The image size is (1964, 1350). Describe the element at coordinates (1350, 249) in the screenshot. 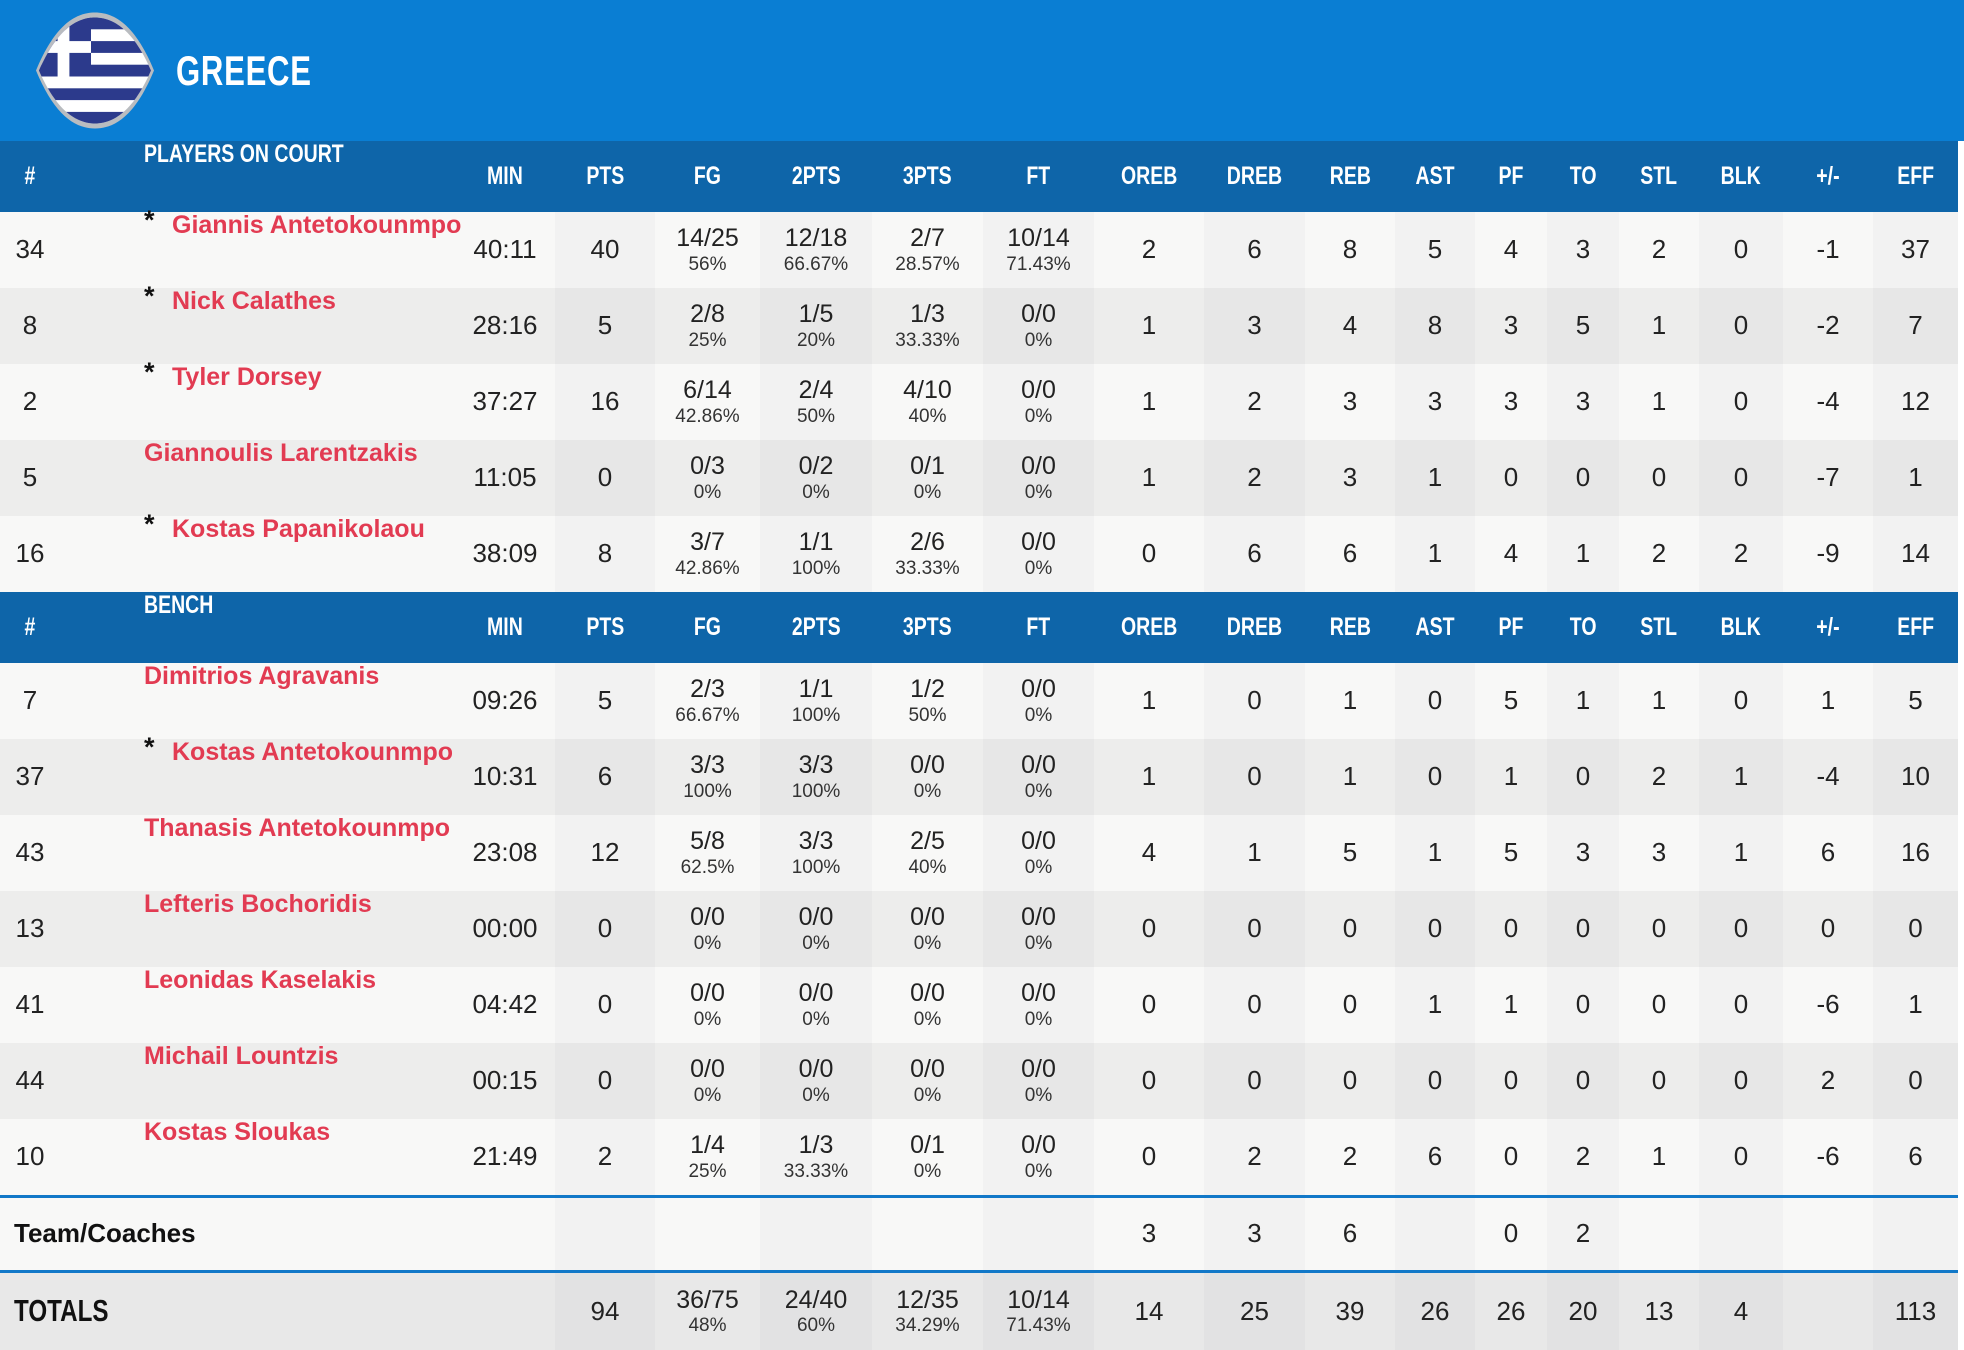

I see `stat-value: 8` at that location.